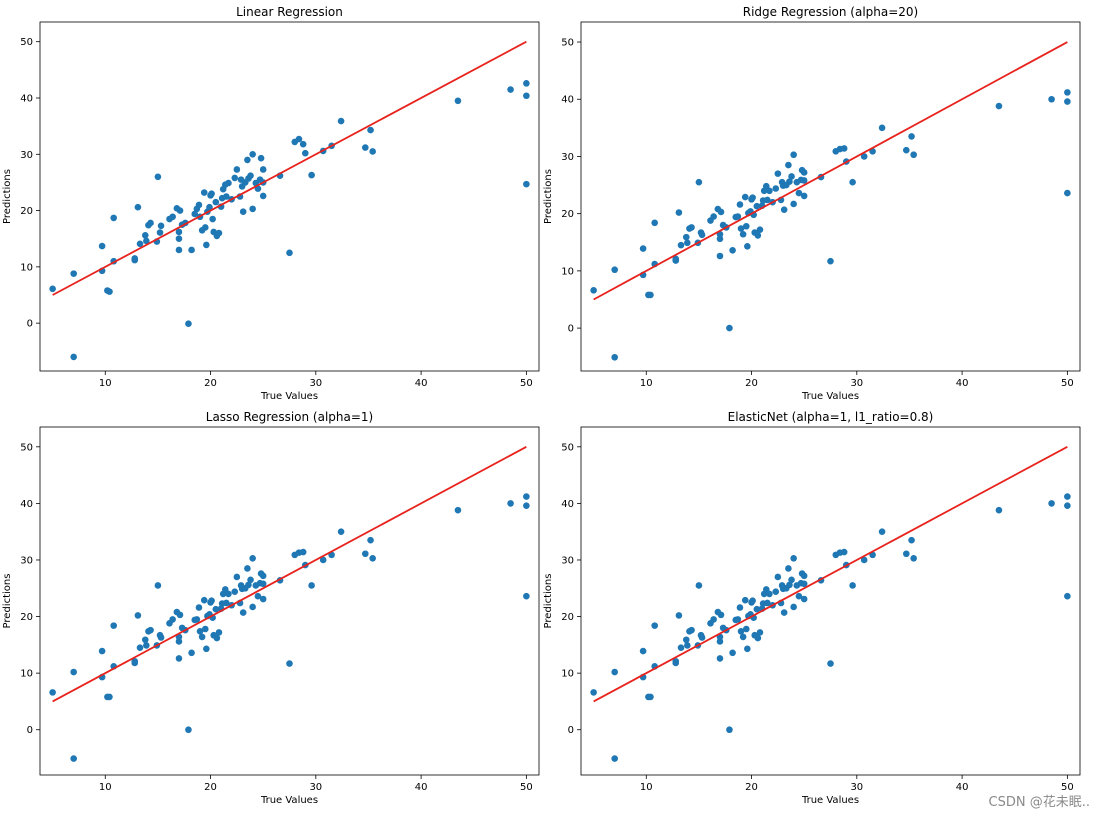 This screenshot has width=1104, height=820. Describe the element at coordinates (289, 12) in the screenshot. I see `plot-title: Linear Regression` at that location.